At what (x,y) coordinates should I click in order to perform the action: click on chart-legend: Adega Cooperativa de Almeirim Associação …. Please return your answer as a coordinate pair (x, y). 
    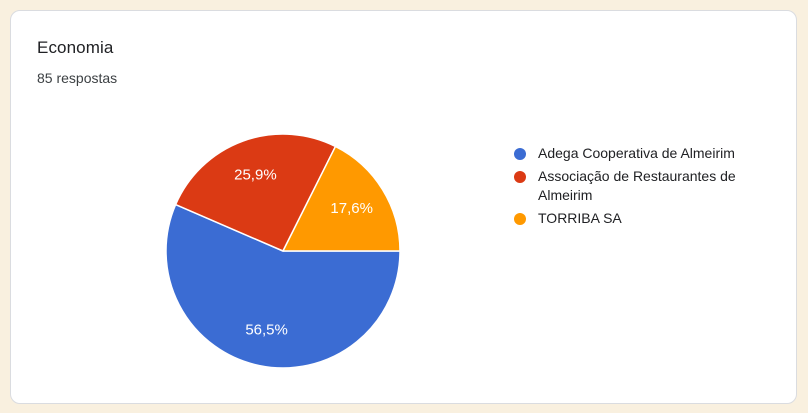
    Looking at the image, I should click on (646, 188).